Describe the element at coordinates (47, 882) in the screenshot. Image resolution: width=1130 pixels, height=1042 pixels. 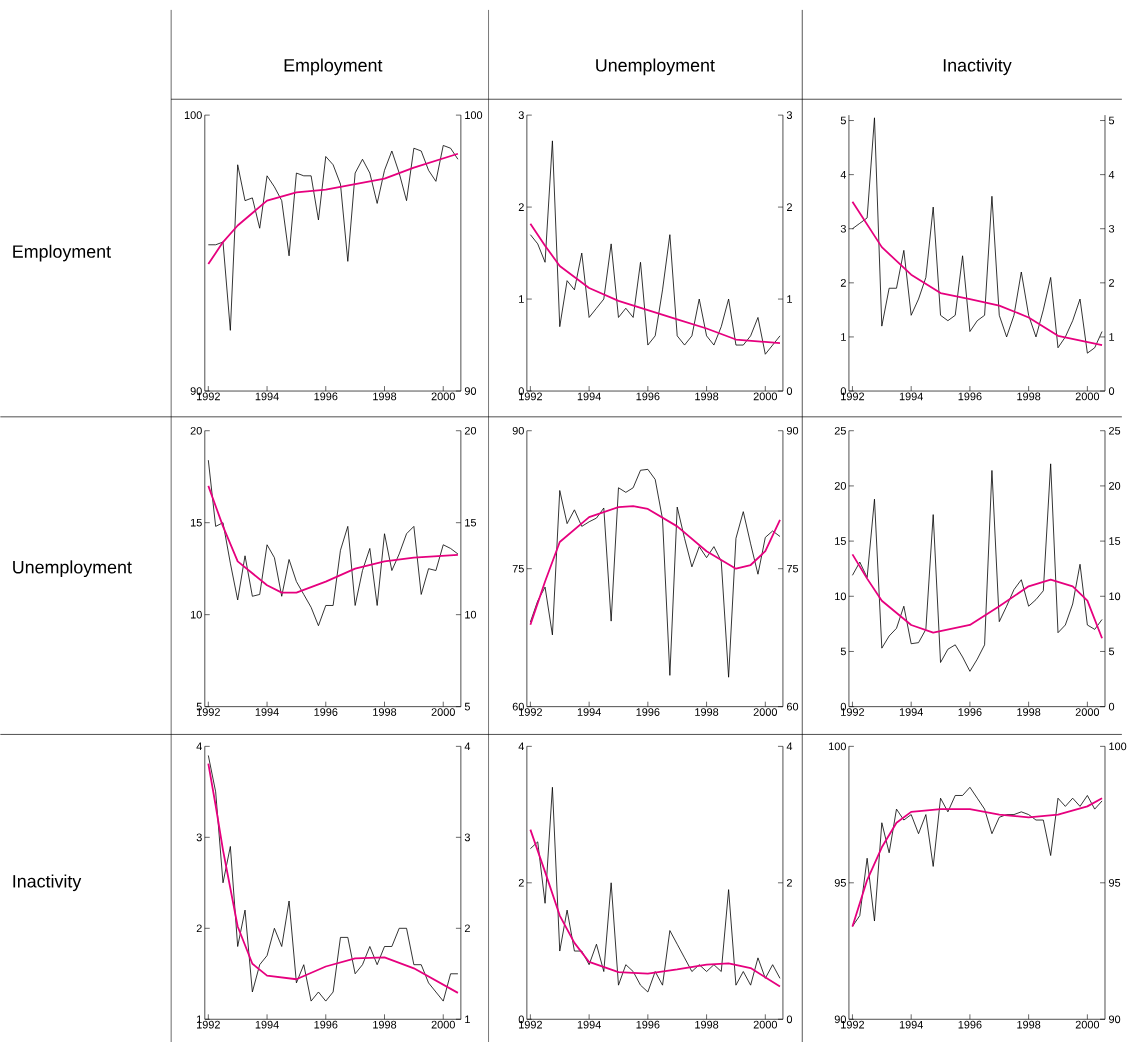
I see `y-axis-title: Inactivity` at that location.